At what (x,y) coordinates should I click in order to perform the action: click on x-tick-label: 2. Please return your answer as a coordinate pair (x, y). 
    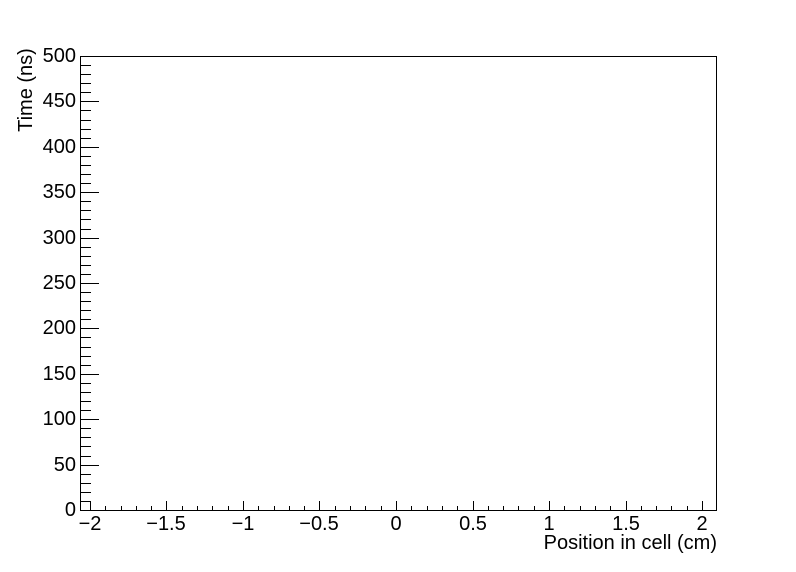
    Looking at the image, I should click on (702, 524).